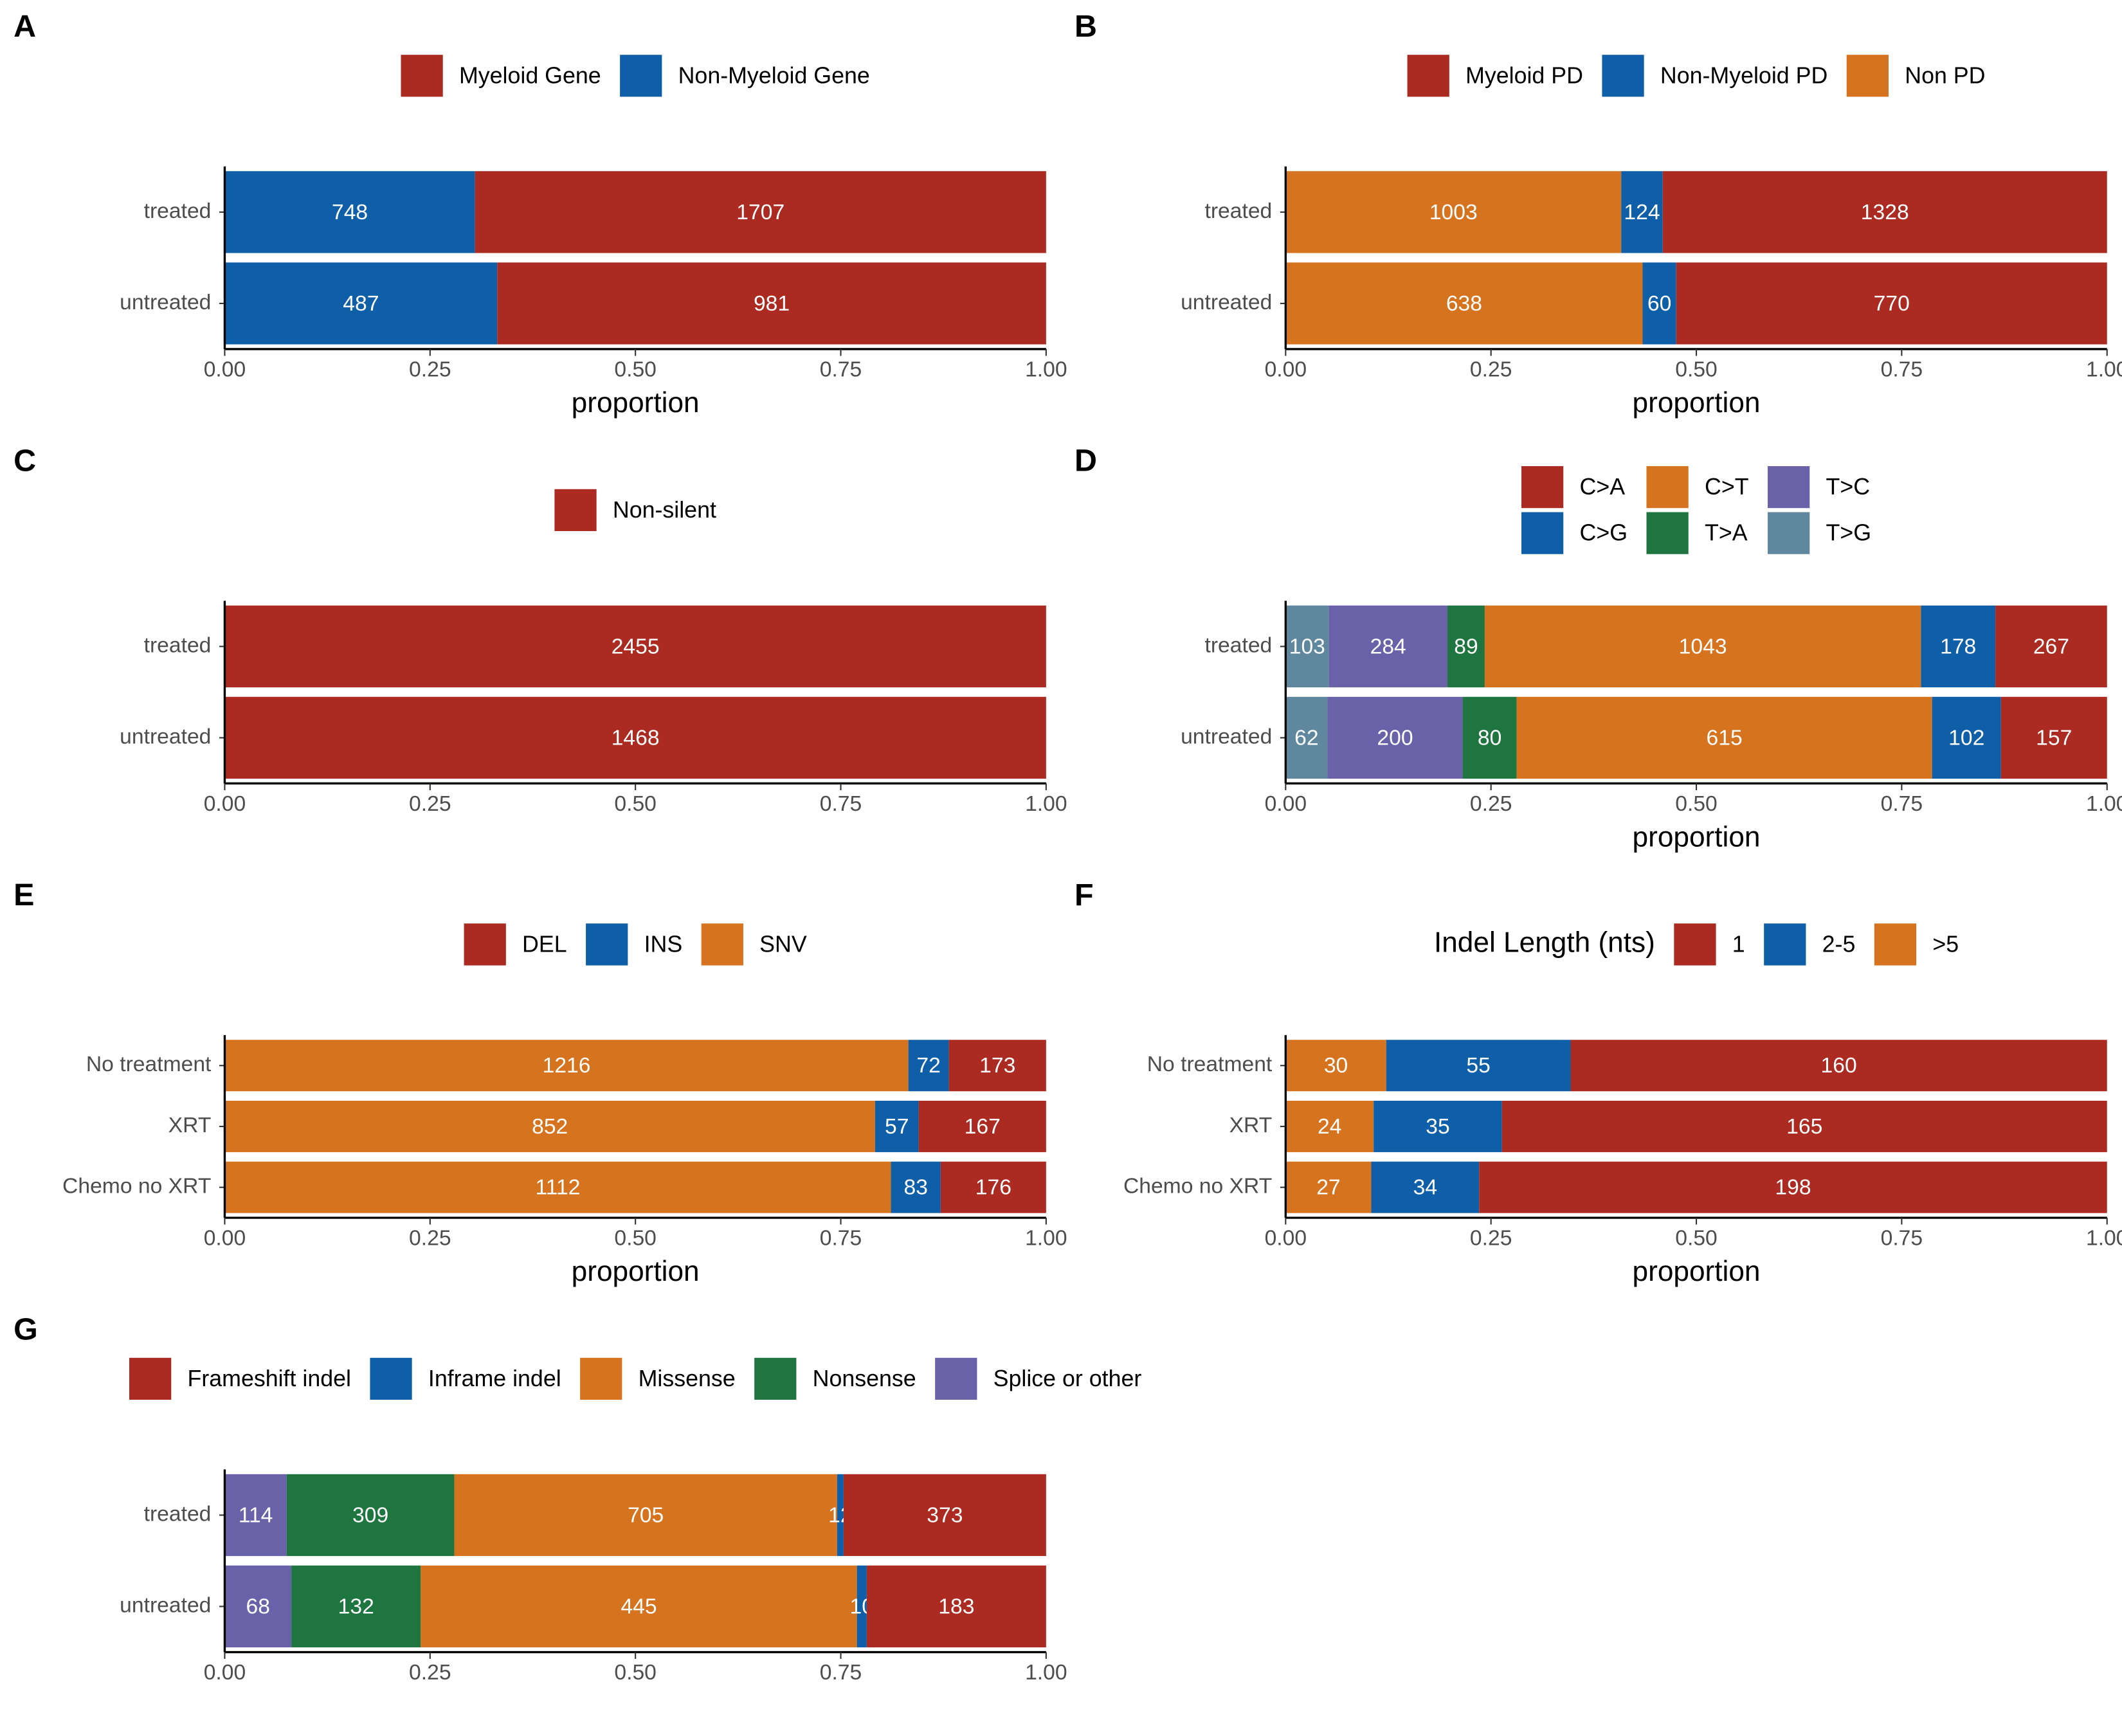  What do you see at coordinates (1438, 1127) in the screenshot?
I see `data-label: 35` at bounding box center [1438, 1127].